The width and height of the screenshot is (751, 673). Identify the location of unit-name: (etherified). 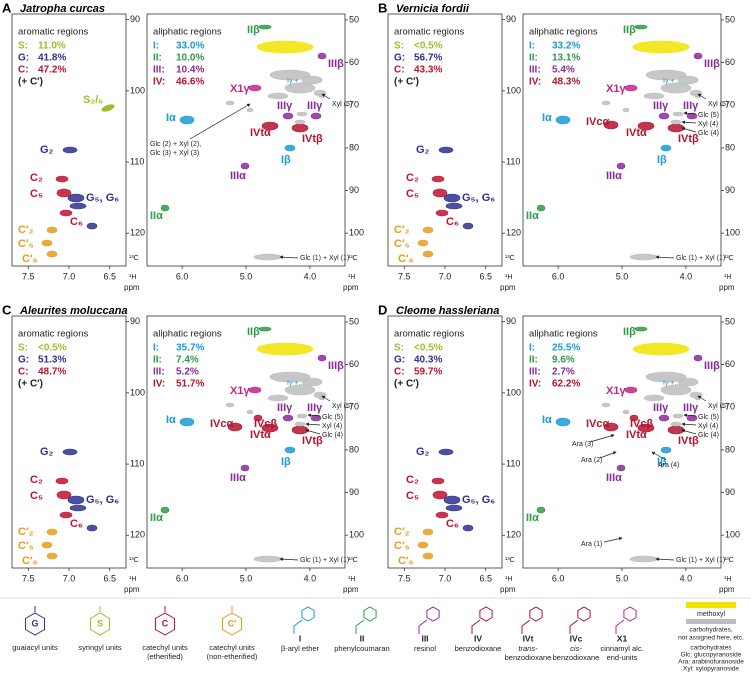
(165, 656).